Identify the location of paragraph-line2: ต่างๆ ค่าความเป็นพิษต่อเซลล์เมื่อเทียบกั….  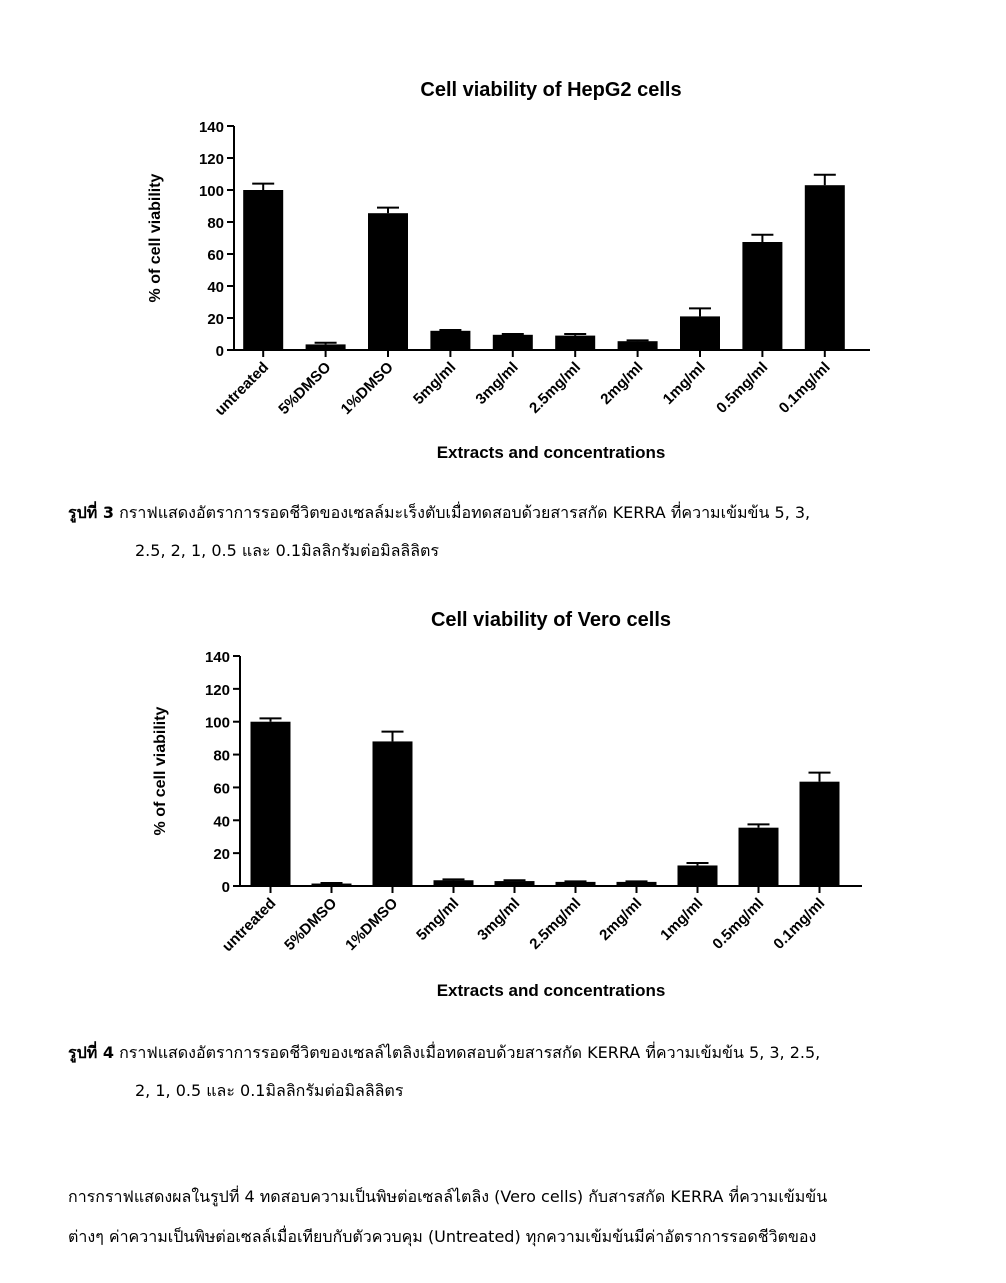
(442, 1236).